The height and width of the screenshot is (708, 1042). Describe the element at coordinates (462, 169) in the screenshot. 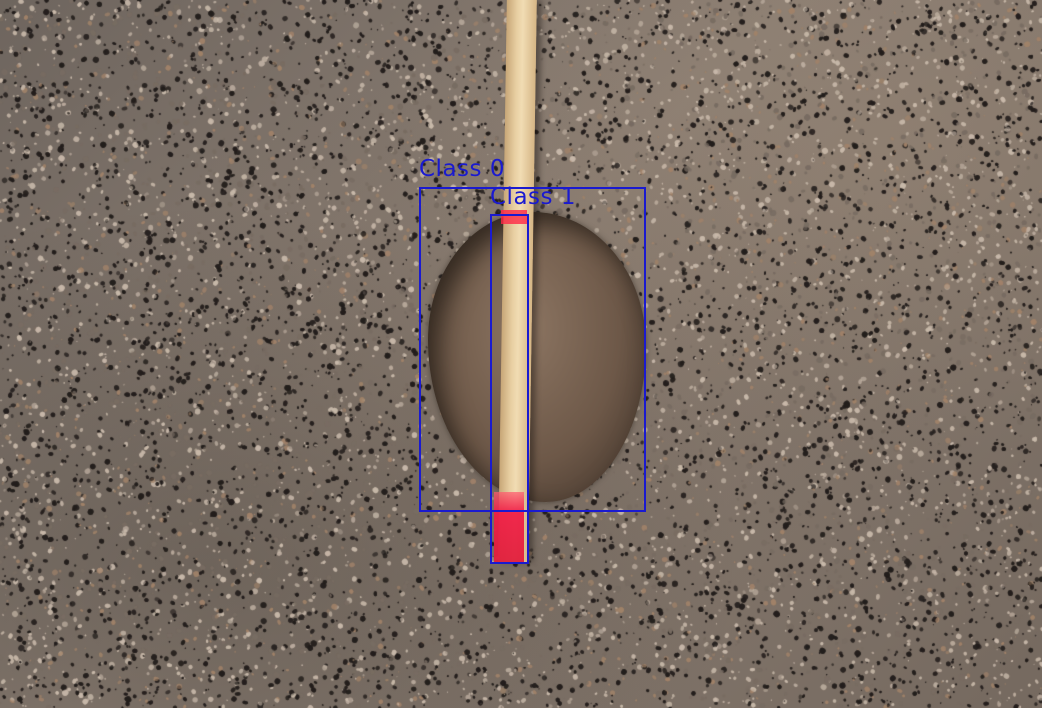

I see `bounding-box-label-class-0: Class 0` at that location.